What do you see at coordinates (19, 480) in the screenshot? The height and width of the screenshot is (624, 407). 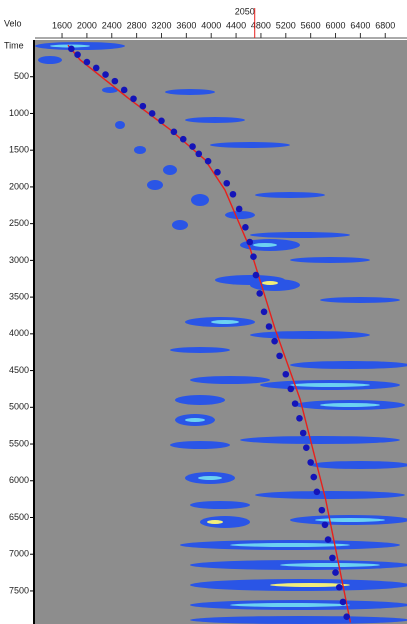 I see `y-tick-label: 6000` at bounding box center [19, 480].